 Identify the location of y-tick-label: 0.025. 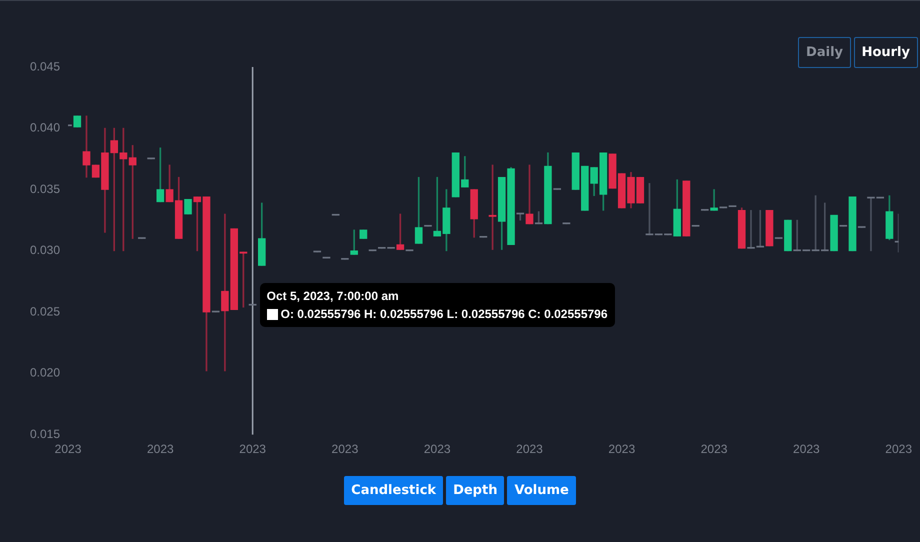
(45, 311).